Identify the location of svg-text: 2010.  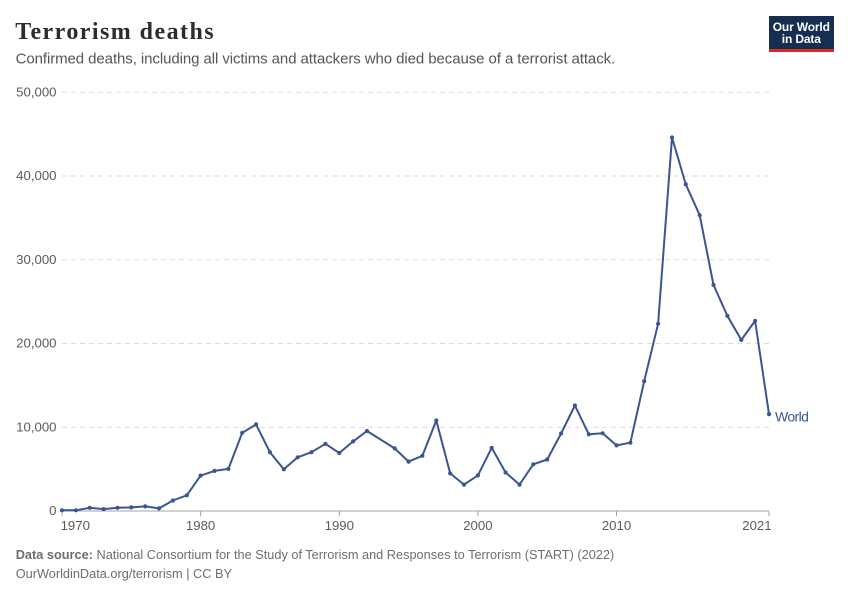
(616, 525).